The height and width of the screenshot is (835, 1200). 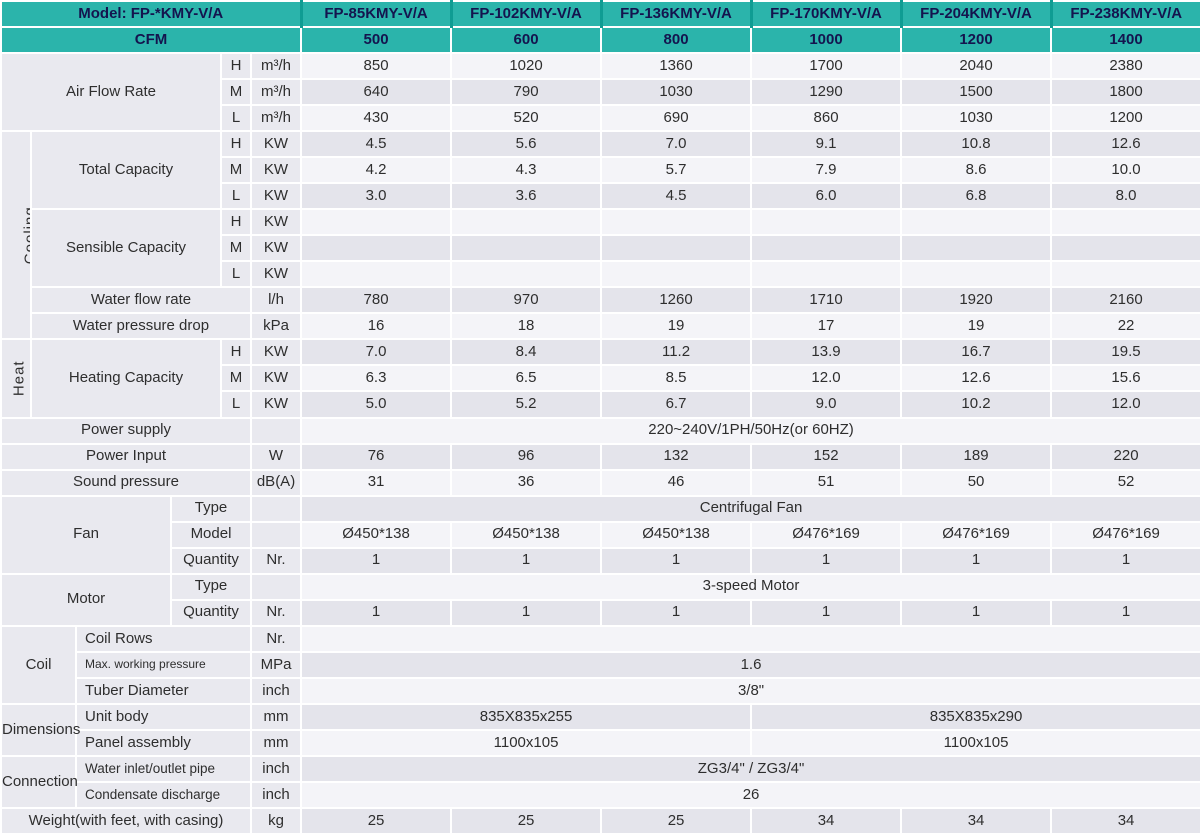 What do you see at coordinates (676, 170) in the screenshot?
I see `value-cell: 5.7` at bounding box center [676, 170].